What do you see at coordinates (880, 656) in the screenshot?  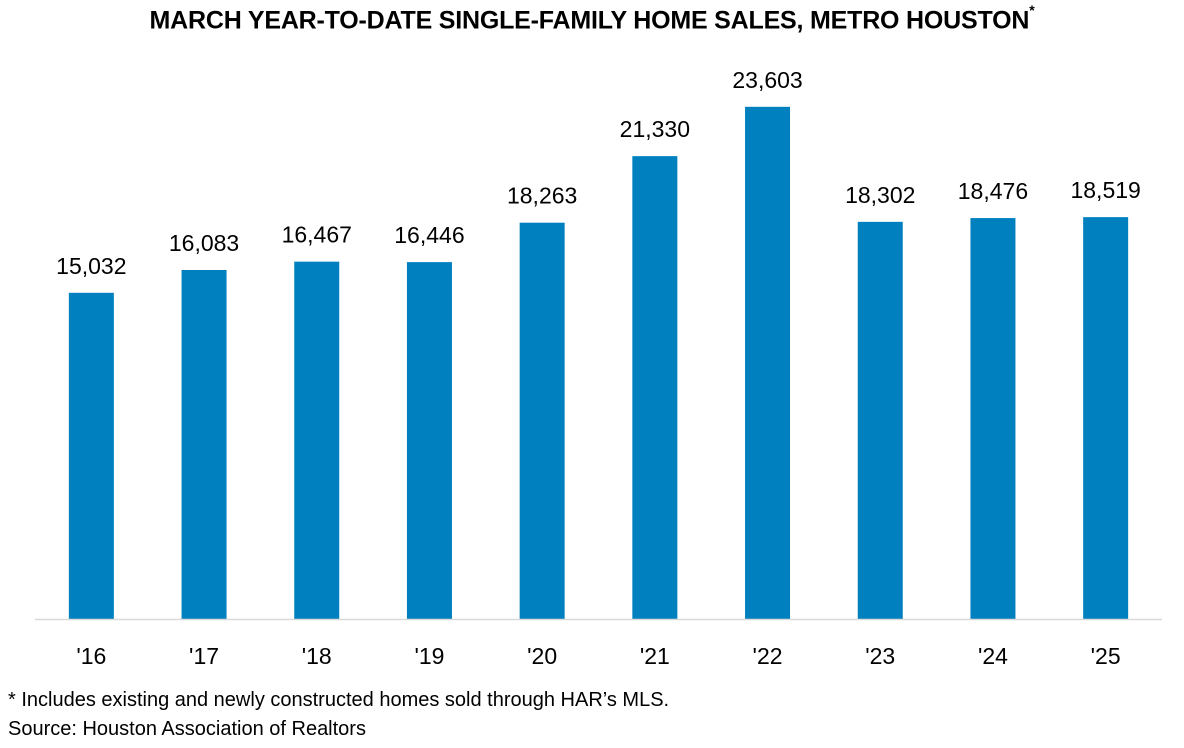 I see `x-tick-label-7: '23` at bounding box center [880, 656].